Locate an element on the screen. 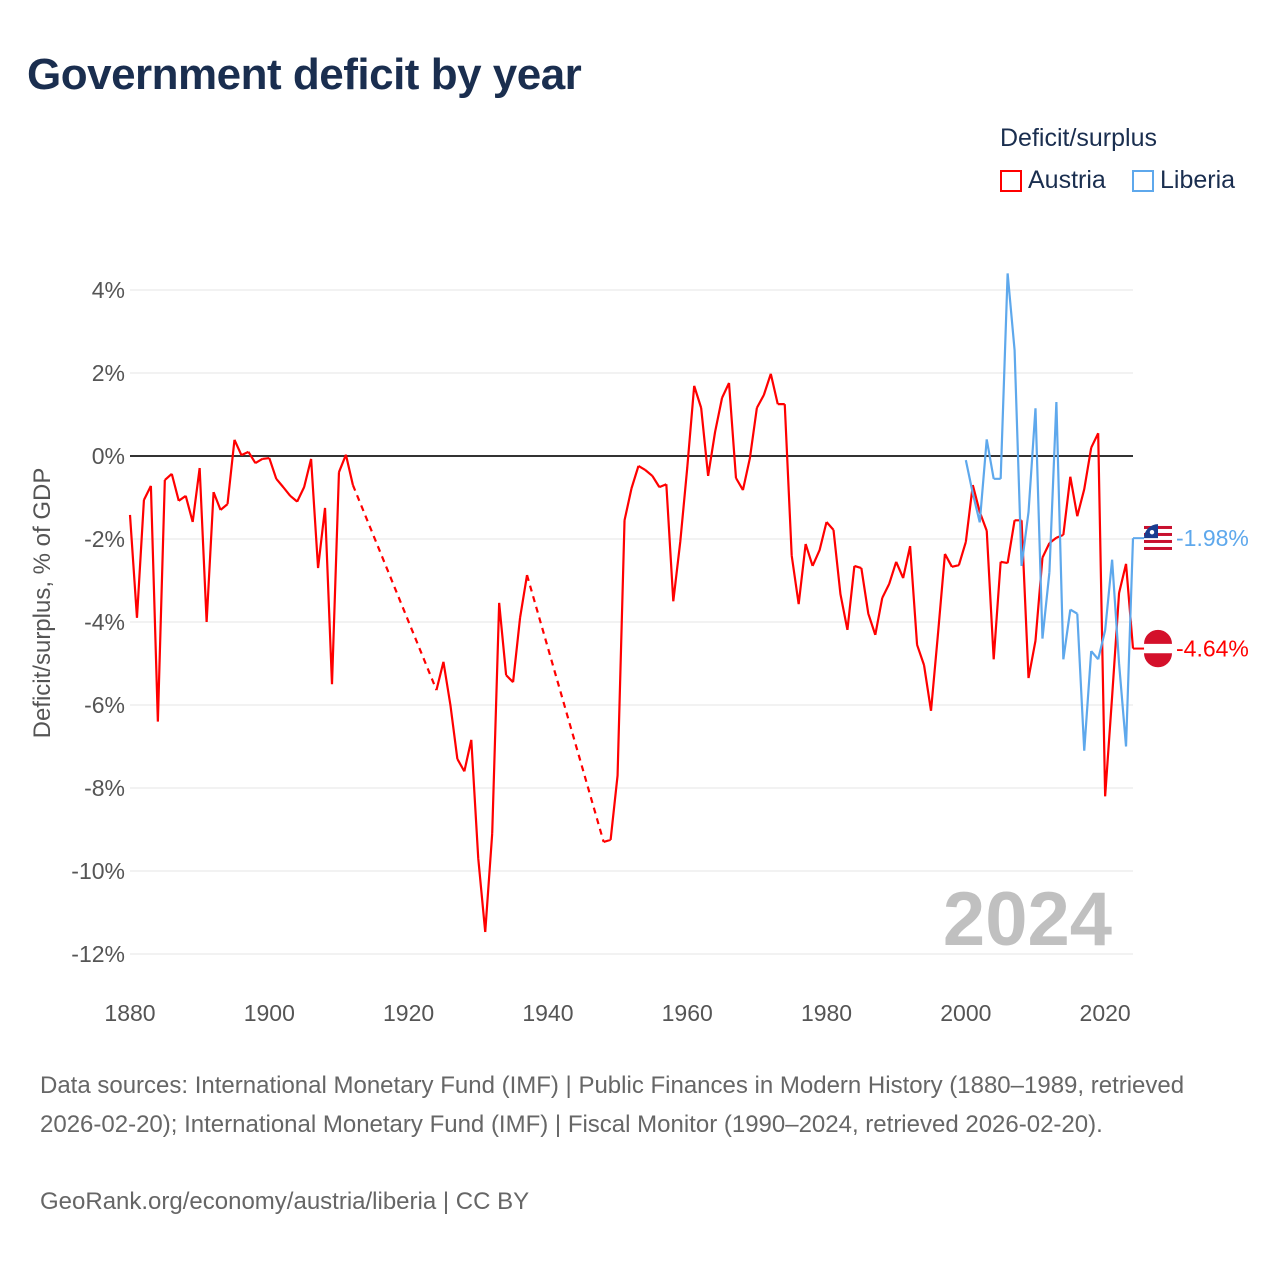 This screenshot has height=1280, width=1280. legend-item-austria: Austria is located at coordinates (1053, 180).